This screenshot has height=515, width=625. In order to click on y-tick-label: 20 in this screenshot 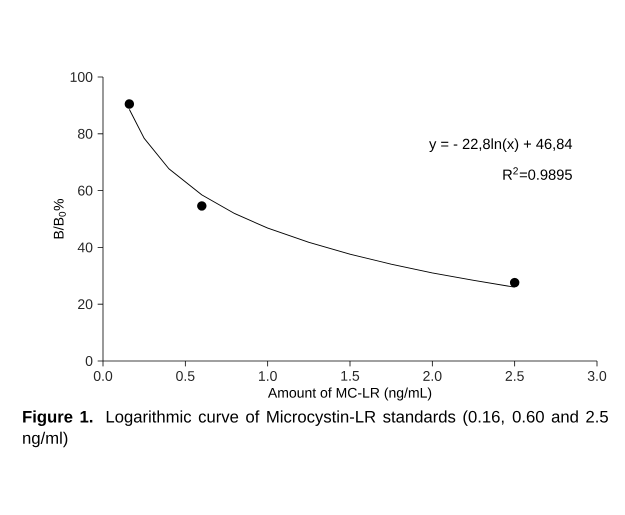, I will do `click(85, 304)`.